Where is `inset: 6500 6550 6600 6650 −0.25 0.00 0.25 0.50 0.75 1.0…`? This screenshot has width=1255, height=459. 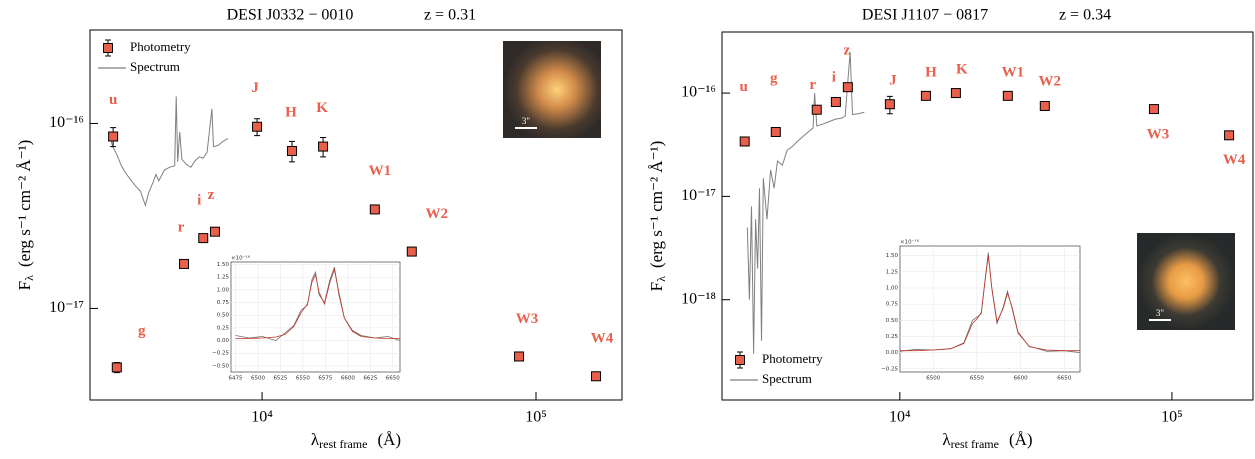
inset: 6500 6550 6600 6650 −0.25 0.00 0.25 0.50 0.75 1.0… is located at coordinates (981, 310).